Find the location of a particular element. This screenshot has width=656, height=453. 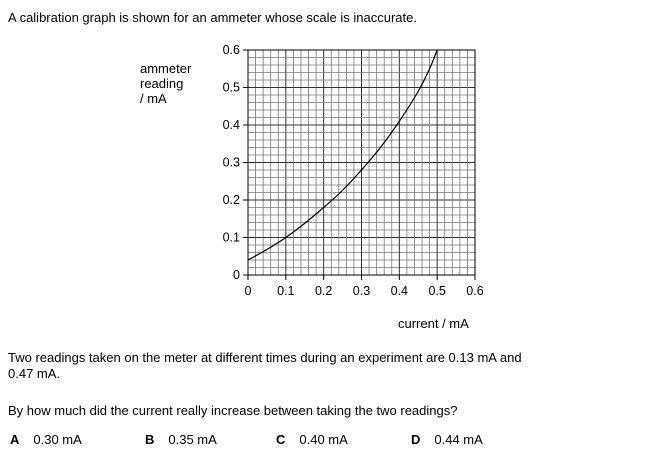

y-label-line: reading is located at coordinates (162, 83).